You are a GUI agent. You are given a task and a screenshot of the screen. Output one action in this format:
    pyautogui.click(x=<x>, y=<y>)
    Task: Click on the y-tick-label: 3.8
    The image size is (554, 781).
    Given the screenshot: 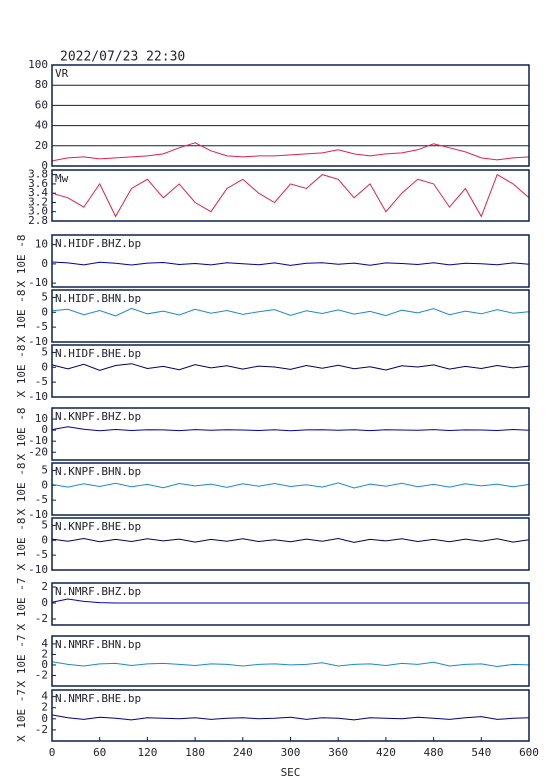 What is the action you would take?
    pyautogui.click(x=38, y=174)
    